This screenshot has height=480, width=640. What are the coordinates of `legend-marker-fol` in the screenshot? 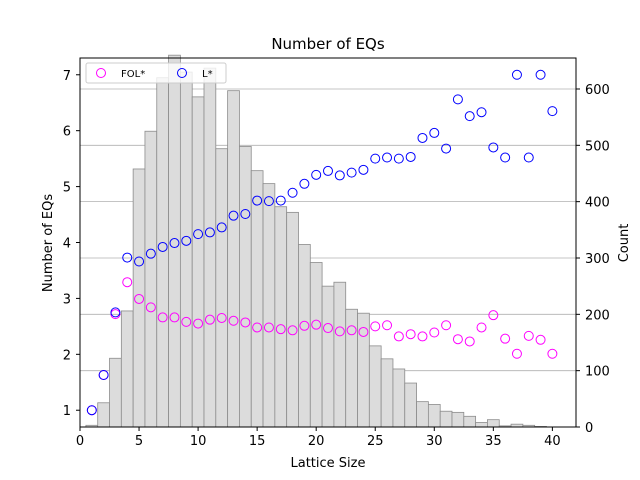 It's located at (101, 73).